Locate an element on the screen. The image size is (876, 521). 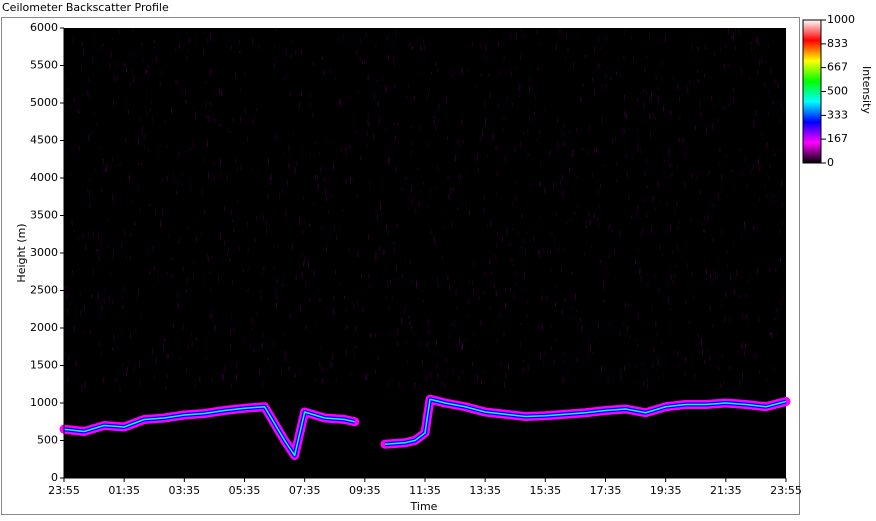
y-tick-label: 3500 is located at coordinates (44, 215).